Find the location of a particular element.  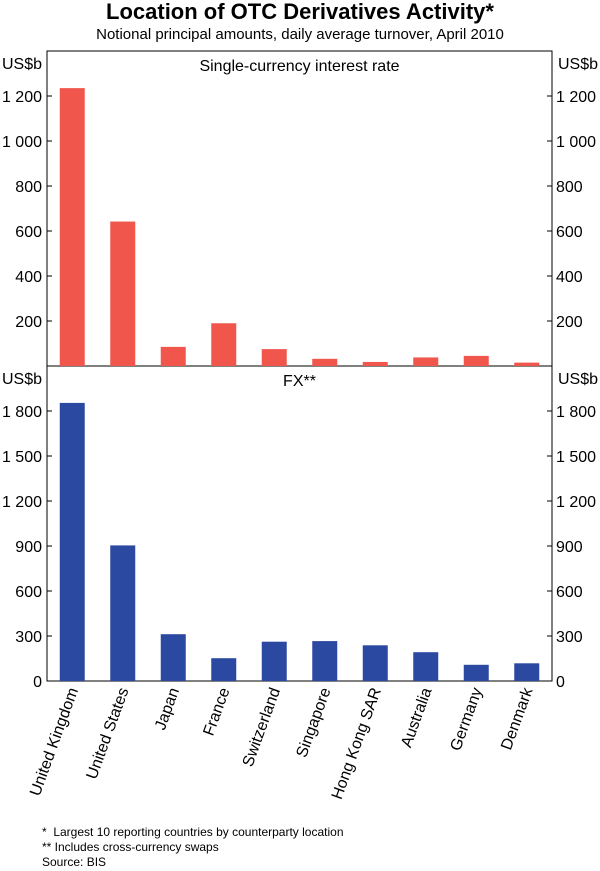

x-tick-label: Germany is located at coordinates (467, 720).